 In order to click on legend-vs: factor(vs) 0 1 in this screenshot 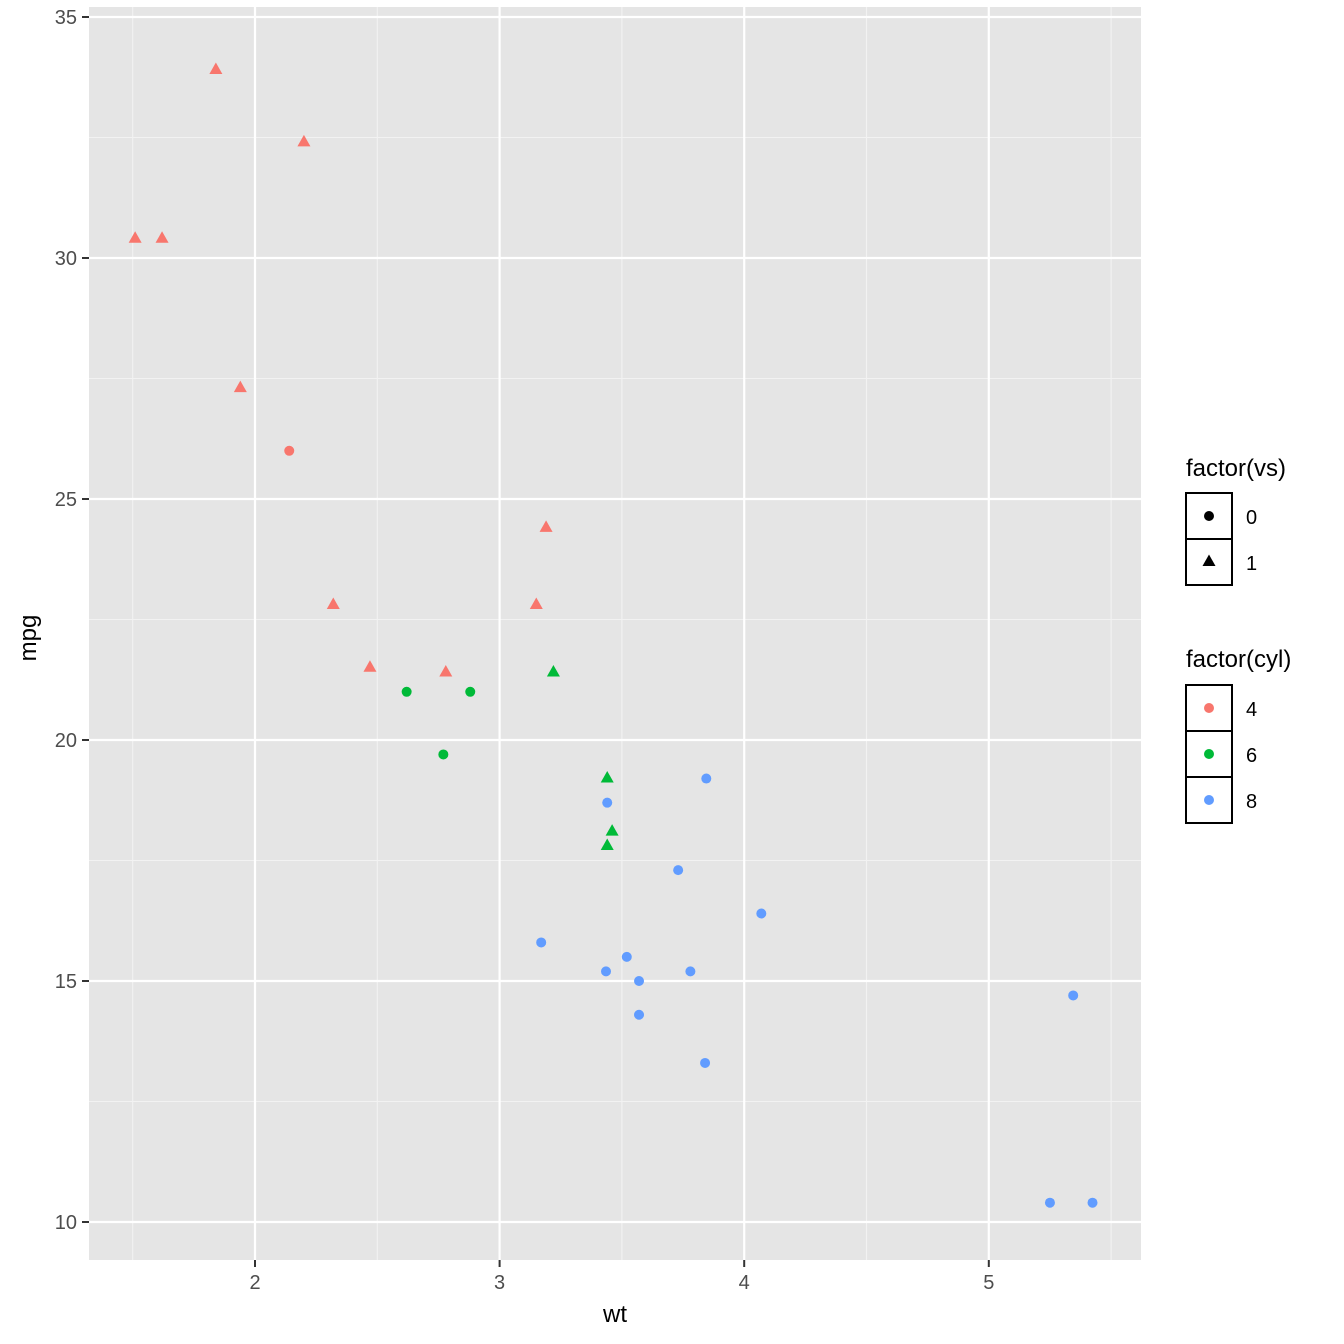, I will do `click(1235, 520)`.